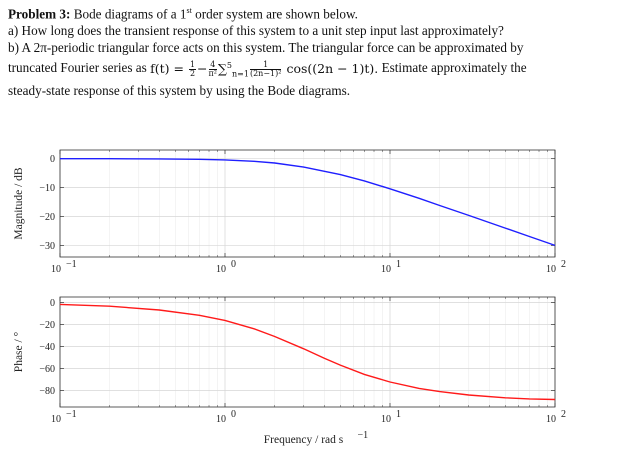  Describe the element at coordinates (363, 435) in the screenshot. I see `x-axis-label-exponent: −1` at that location.